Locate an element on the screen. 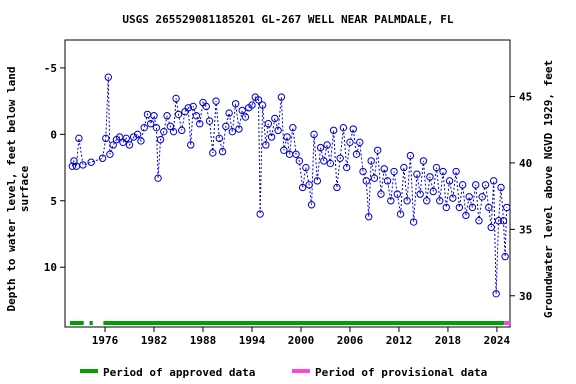 Image resolution: width=576 pixels, height=384 pixels. x-tick-label: 1976 is located at coordinates (105, 340).